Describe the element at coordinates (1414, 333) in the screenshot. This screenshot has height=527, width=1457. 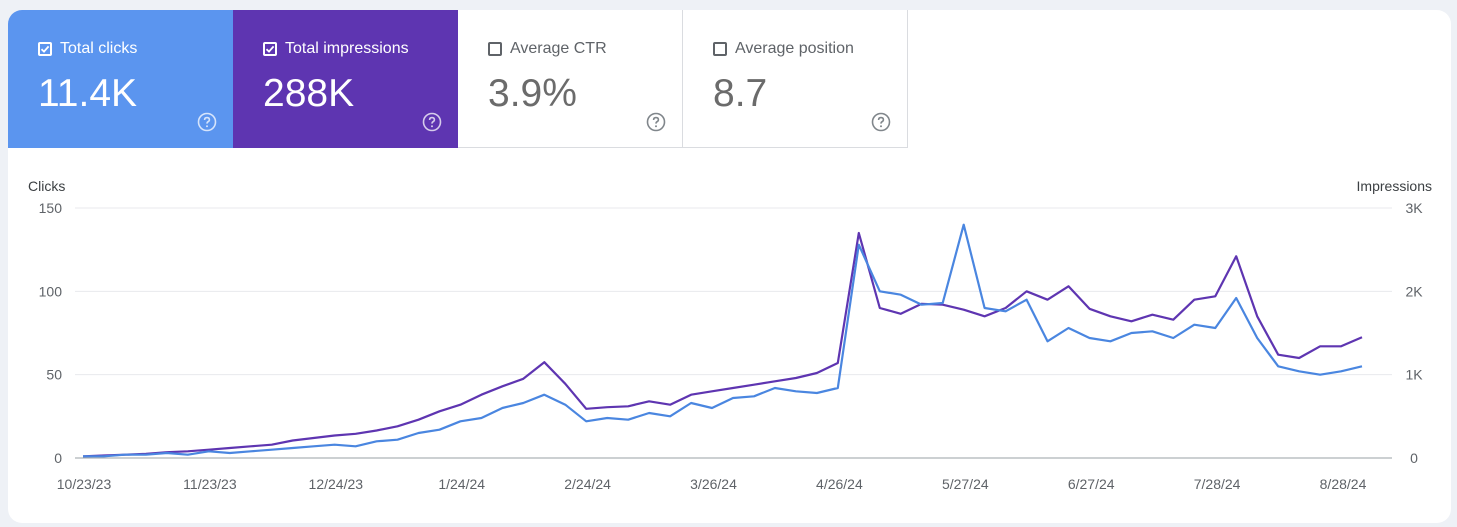
I see `right-axis-ticks: 3K 2K 1K 0` at that location.